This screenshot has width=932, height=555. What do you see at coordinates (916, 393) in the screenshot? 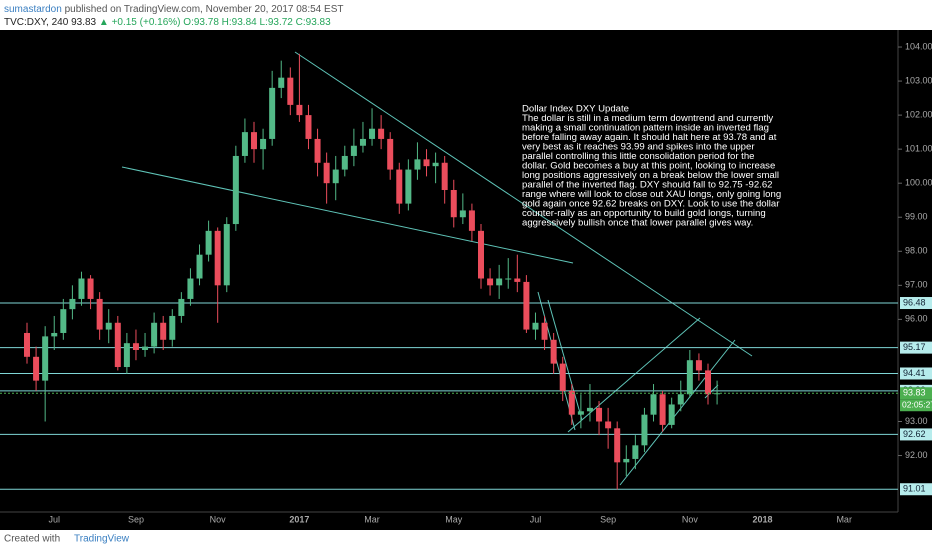
I see `current-price-box` at bounding box center [916, 393].